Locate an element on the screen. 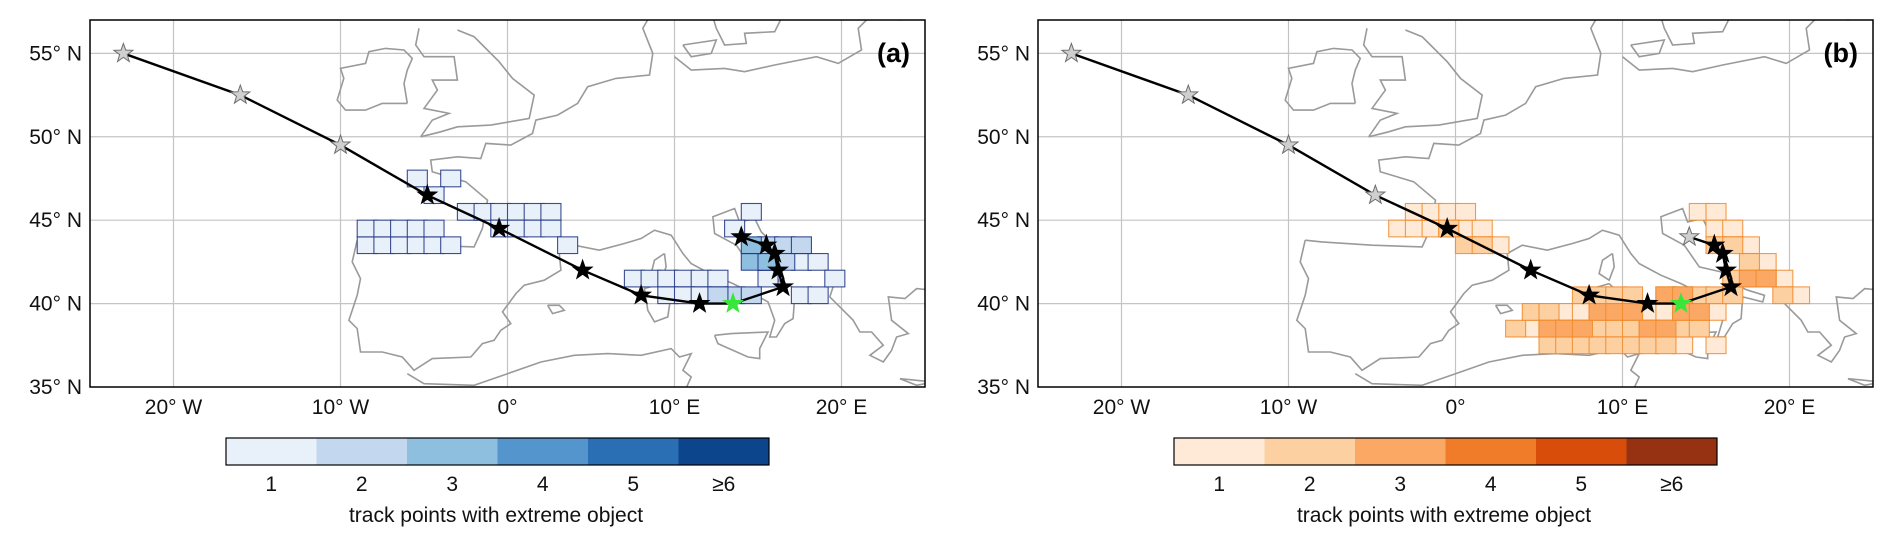  lat-tick-label: 40° N is located at coordinates (55, 304).